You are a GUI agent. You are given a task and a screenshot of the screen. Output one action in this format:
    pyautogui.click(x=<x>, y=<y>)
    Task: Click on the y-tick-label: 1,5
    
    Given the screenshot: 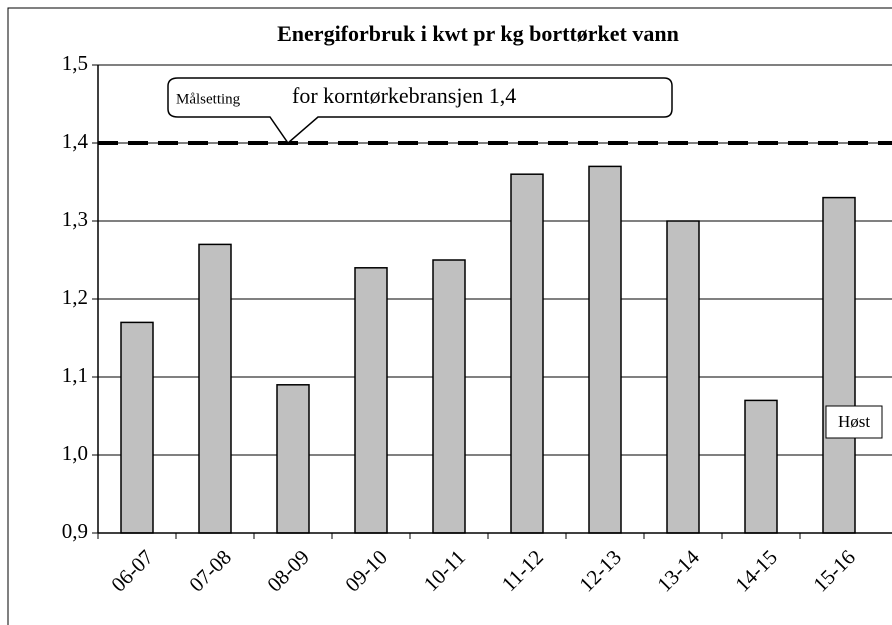 What is the action you would take?
    pyautogui.click(x=75, y=63)
    